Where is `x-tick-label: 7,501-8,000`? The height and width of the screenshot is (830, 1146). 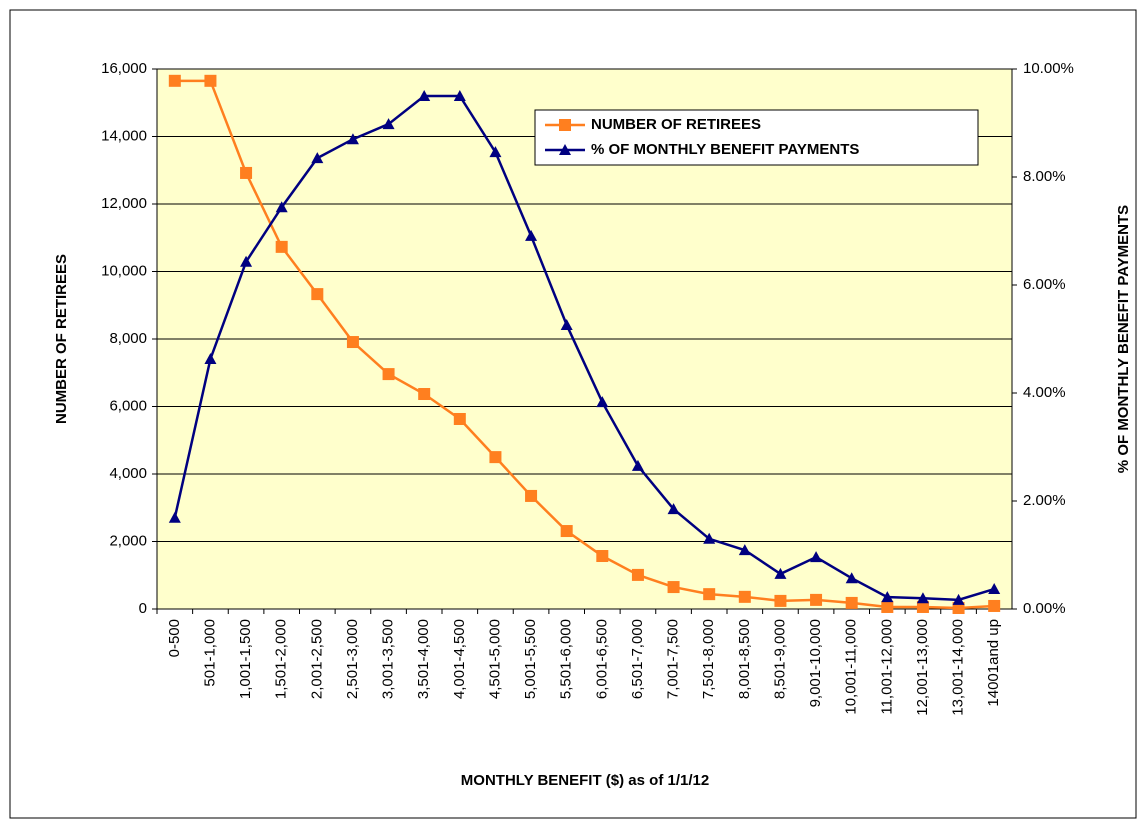 x-tick-label: 7,501-8,000 is located at coordinates (708, 659).